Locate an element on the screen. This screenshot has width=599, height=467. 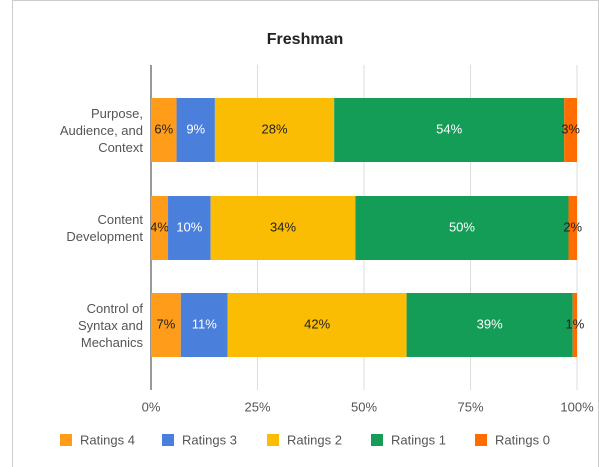
legend-label: Ratings 3 is located at coordinates (209, 439).